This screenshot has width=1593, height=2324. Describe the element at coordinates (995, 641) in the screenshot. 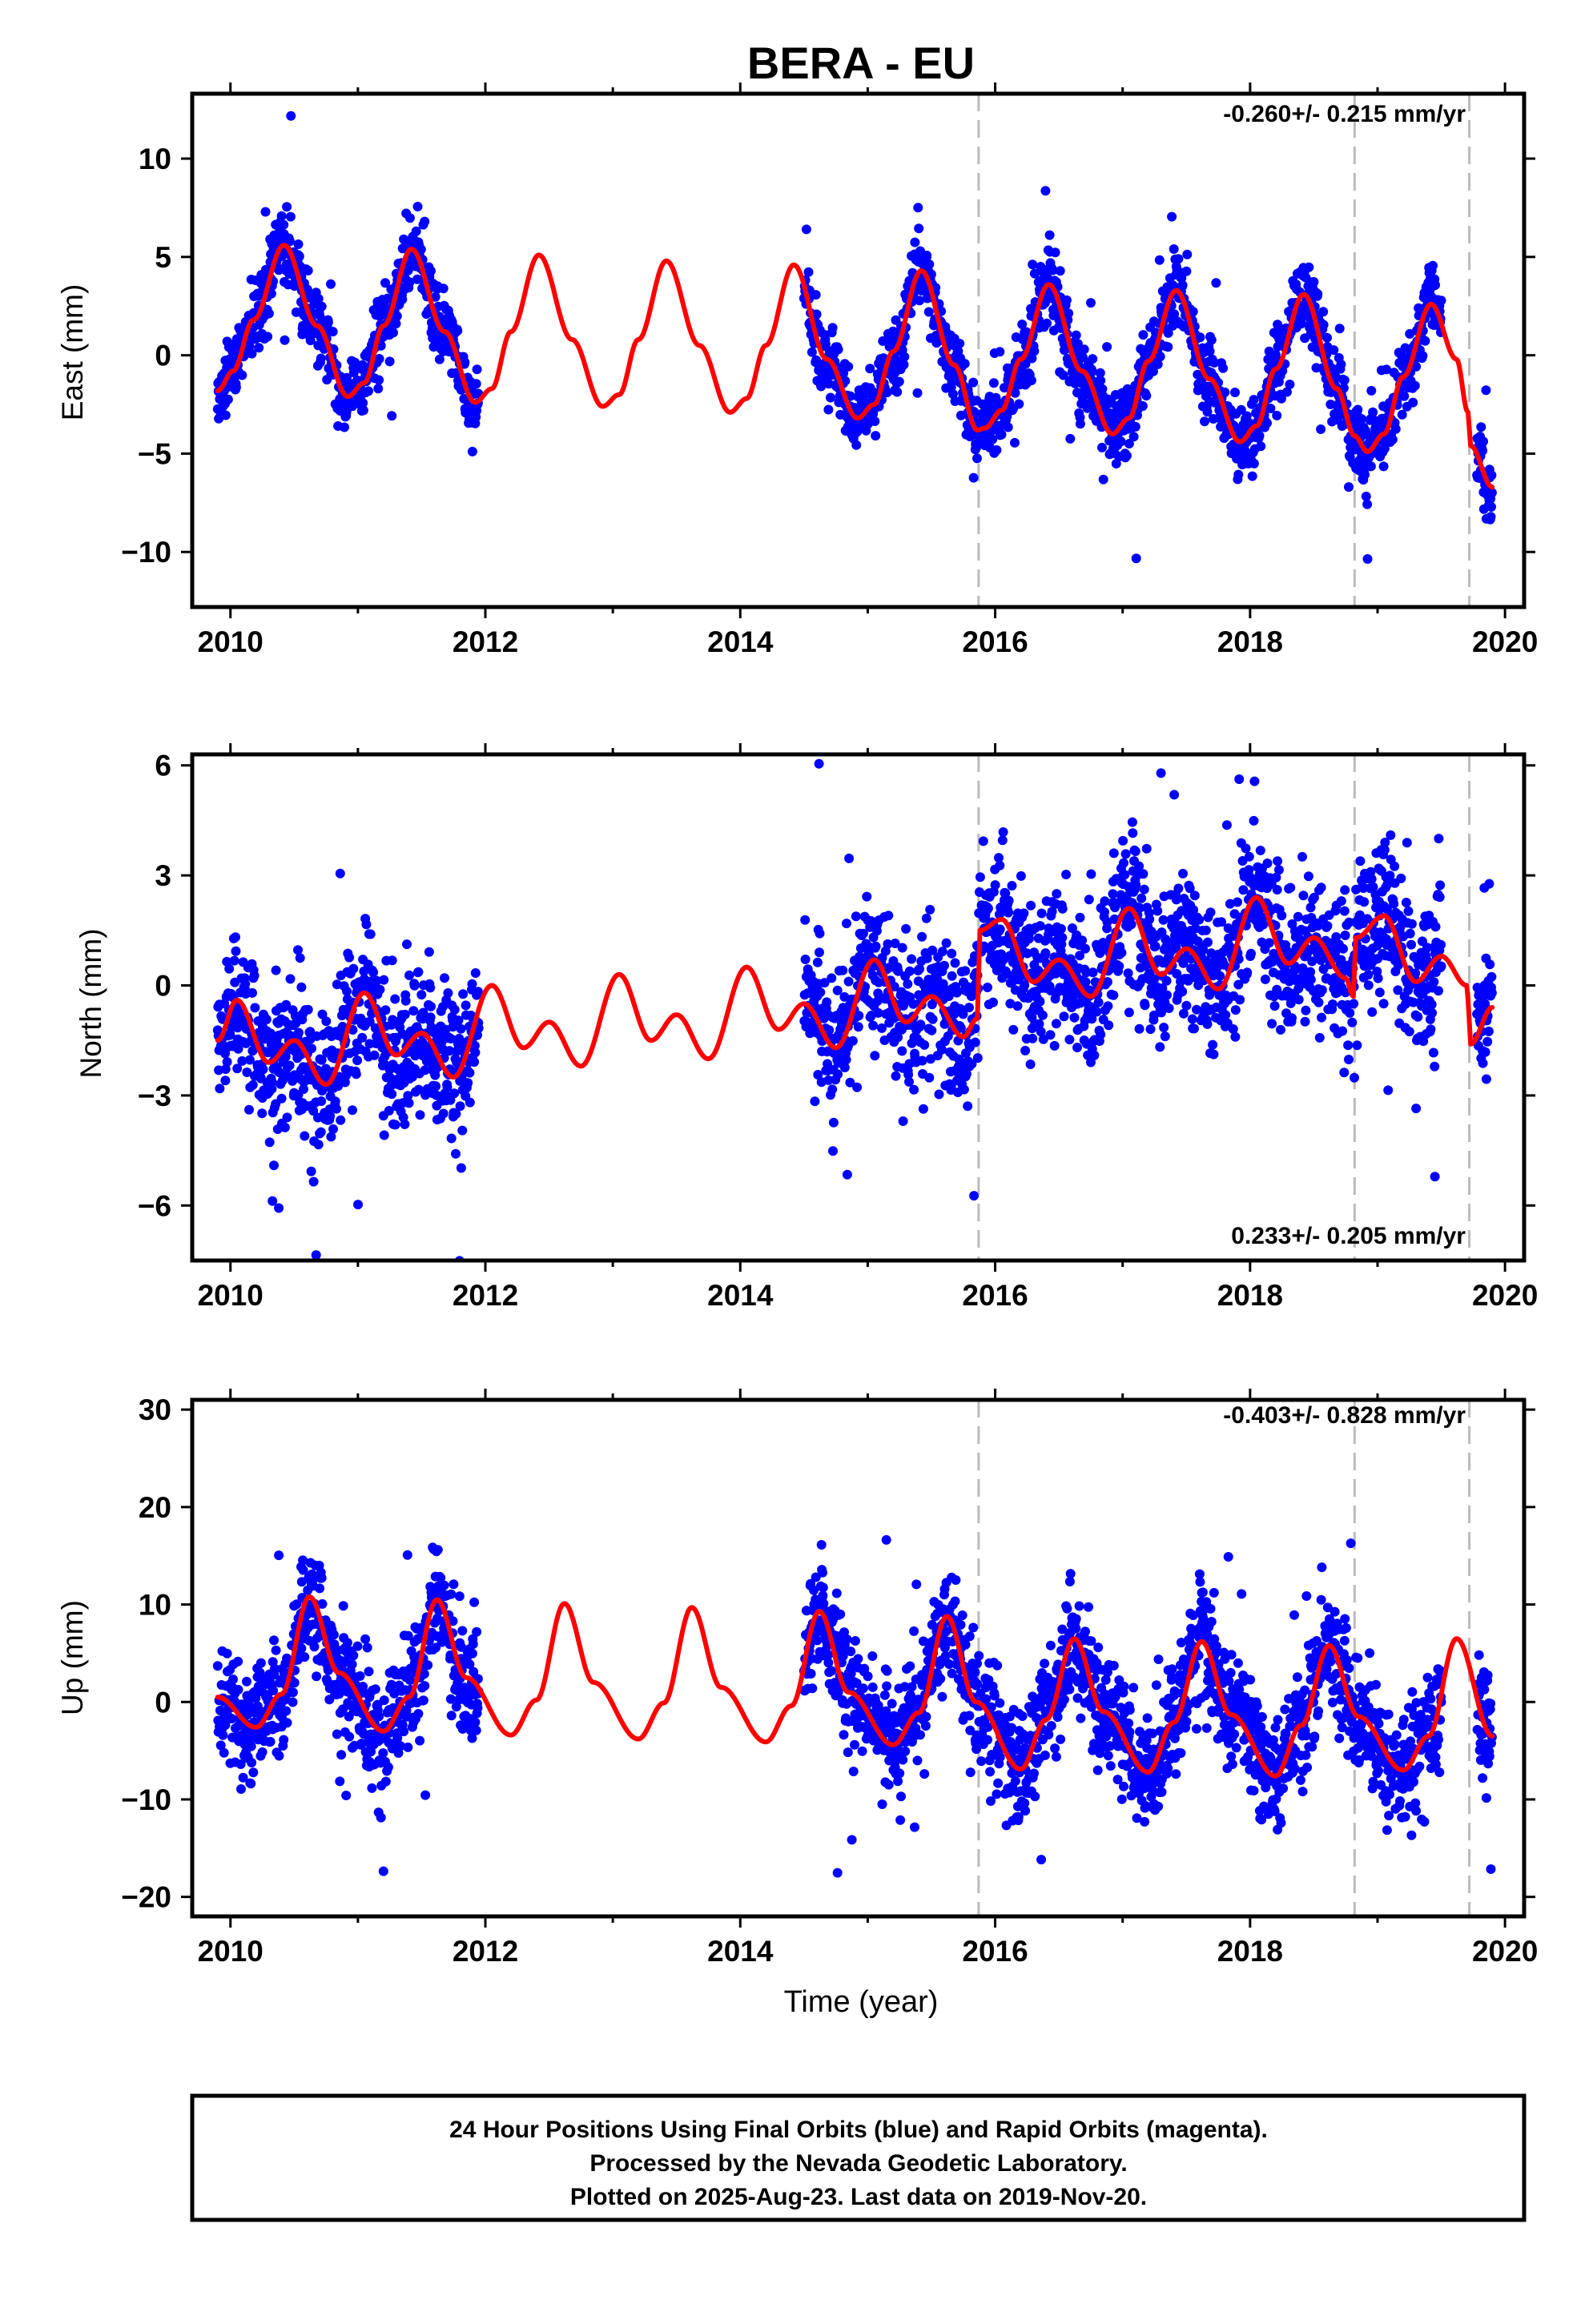

I see `x-tick-label: 2016` at that location.